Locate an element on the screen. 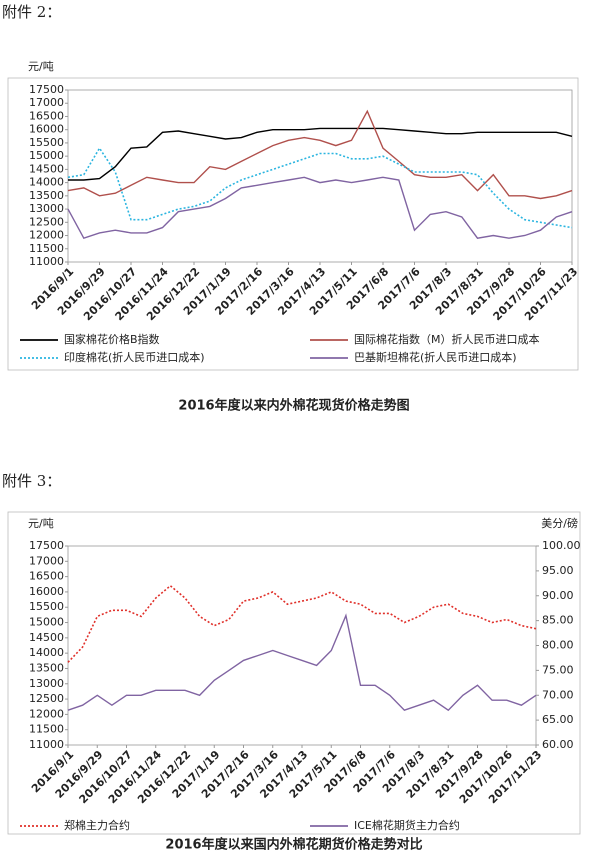 This screenshot has height=857, width=589. y2-axis-label: 美分/磅 is located at coordinates (559, 523).